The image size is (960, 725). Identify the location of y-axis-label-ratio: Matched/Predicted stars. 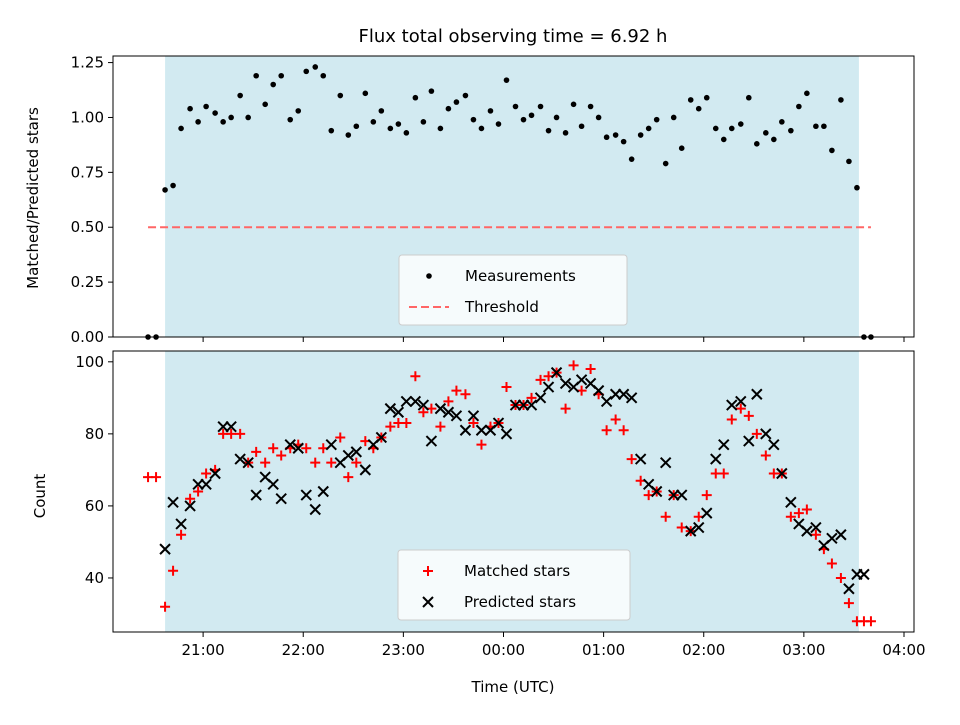
(33, 198).